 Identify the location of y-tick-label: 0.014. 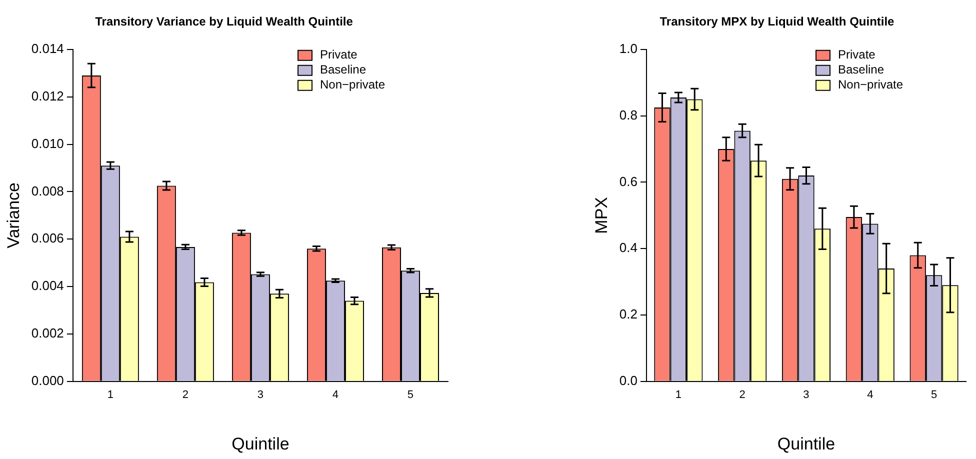
(47, 48).